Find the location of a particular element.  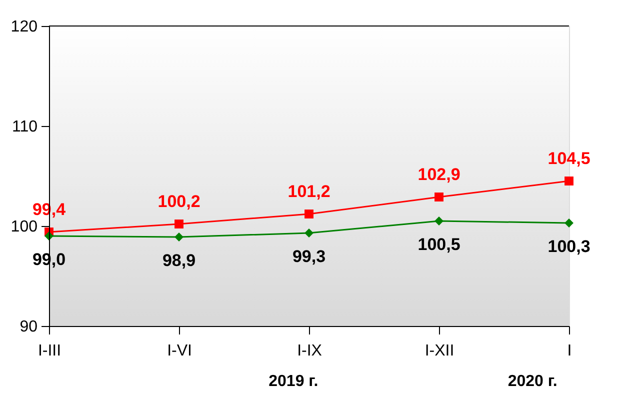

y-tick-label: 90 is located at coordinates (29, 327).